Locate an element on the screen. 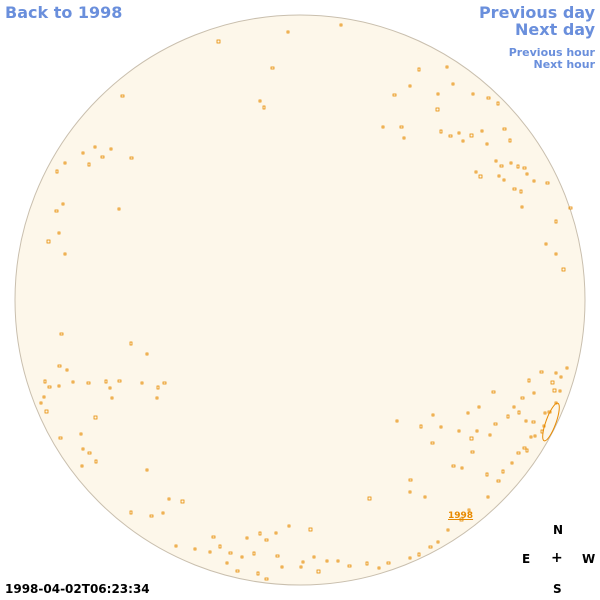  year-marker-link: 1998 is located at coordinates (461, 516).